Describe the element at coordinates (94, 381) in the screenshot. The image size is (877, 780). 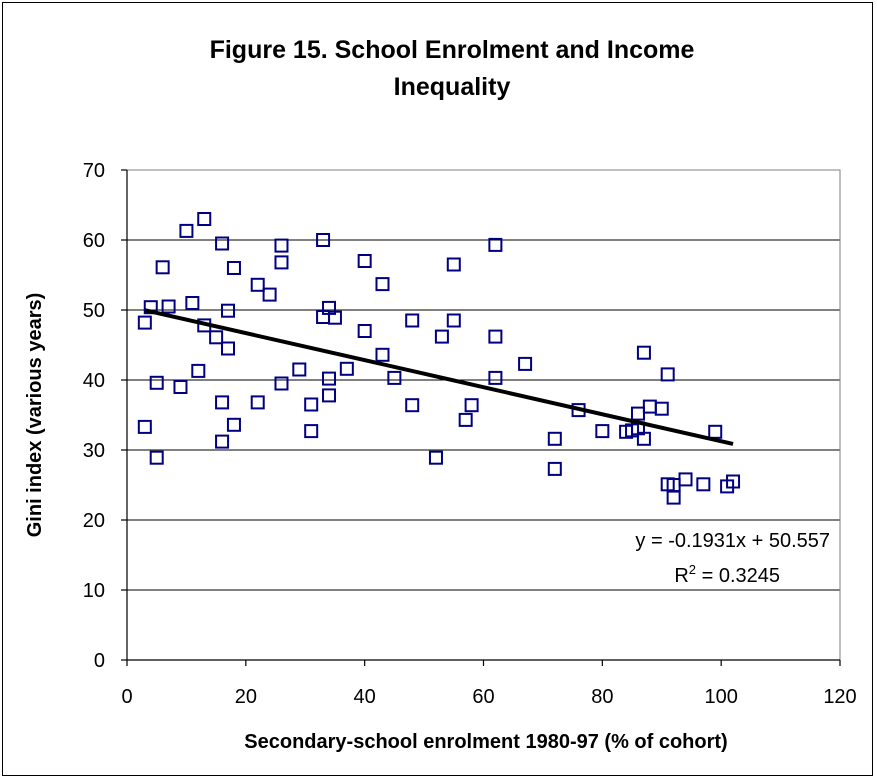
I see `y-tick-label: 40` at that location.